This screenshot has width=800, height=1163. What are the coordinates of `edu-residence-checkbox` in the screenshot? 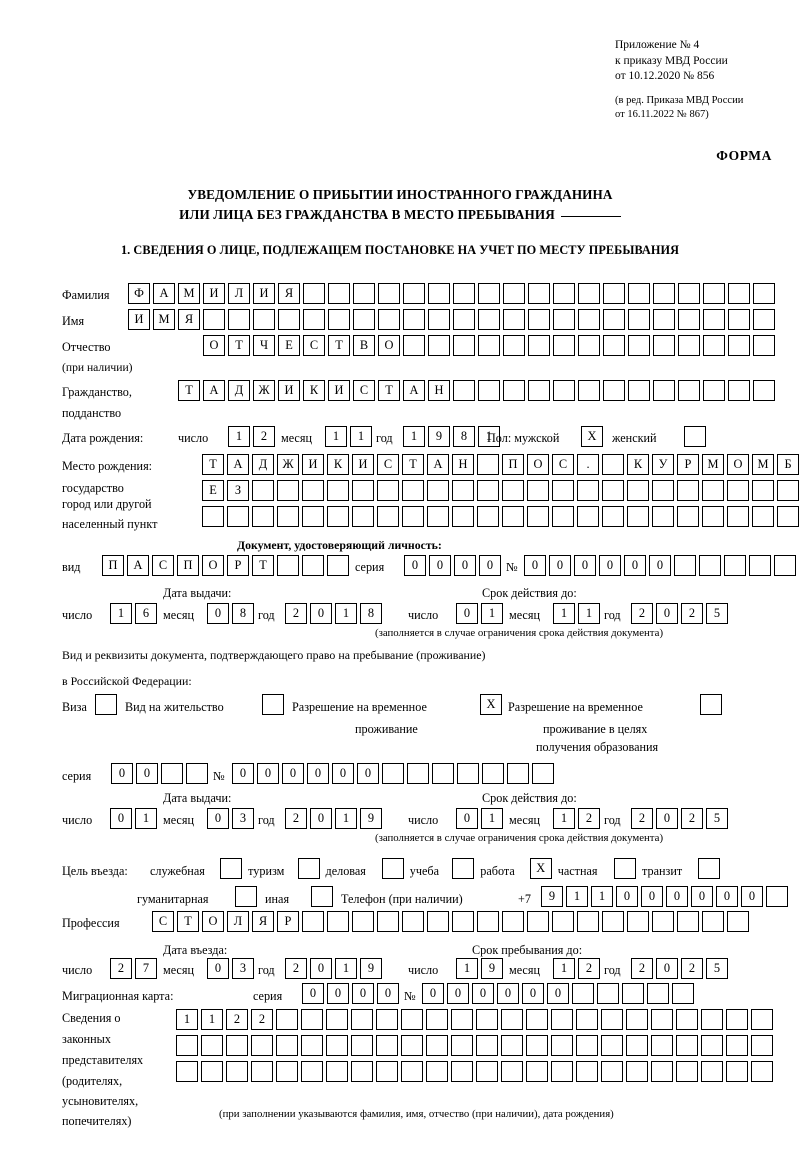 It's located at (712, 704).